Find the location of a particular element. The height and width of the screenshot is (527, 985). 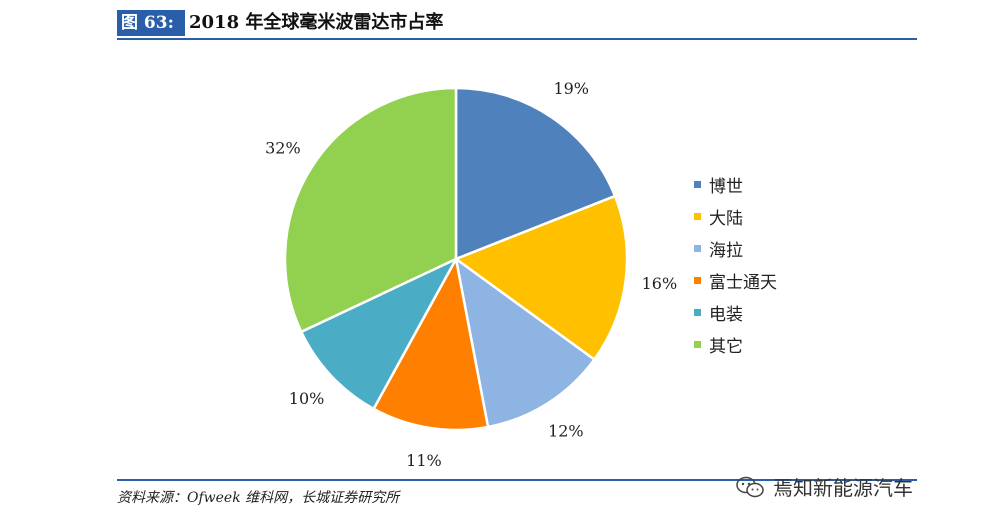

slice-label-3: 12% is located at coordinates (566, 431).